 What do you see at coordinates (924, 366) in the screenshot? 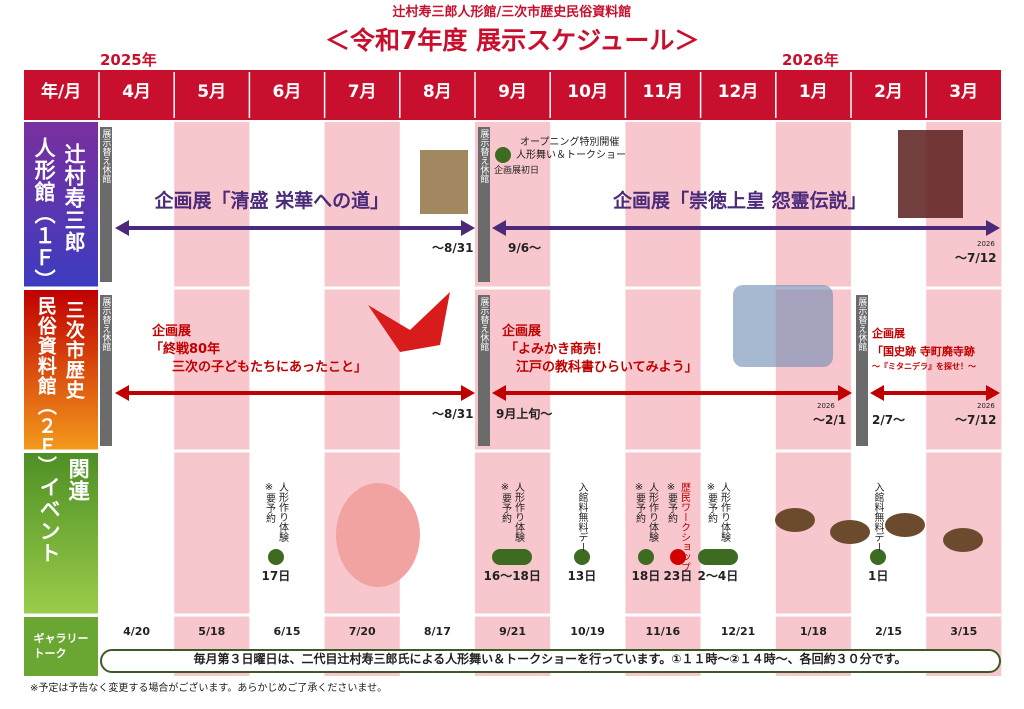
I see `exhibit-title: ～『ミタニデラ』を探せ！～` at bounding box center [924, 366].